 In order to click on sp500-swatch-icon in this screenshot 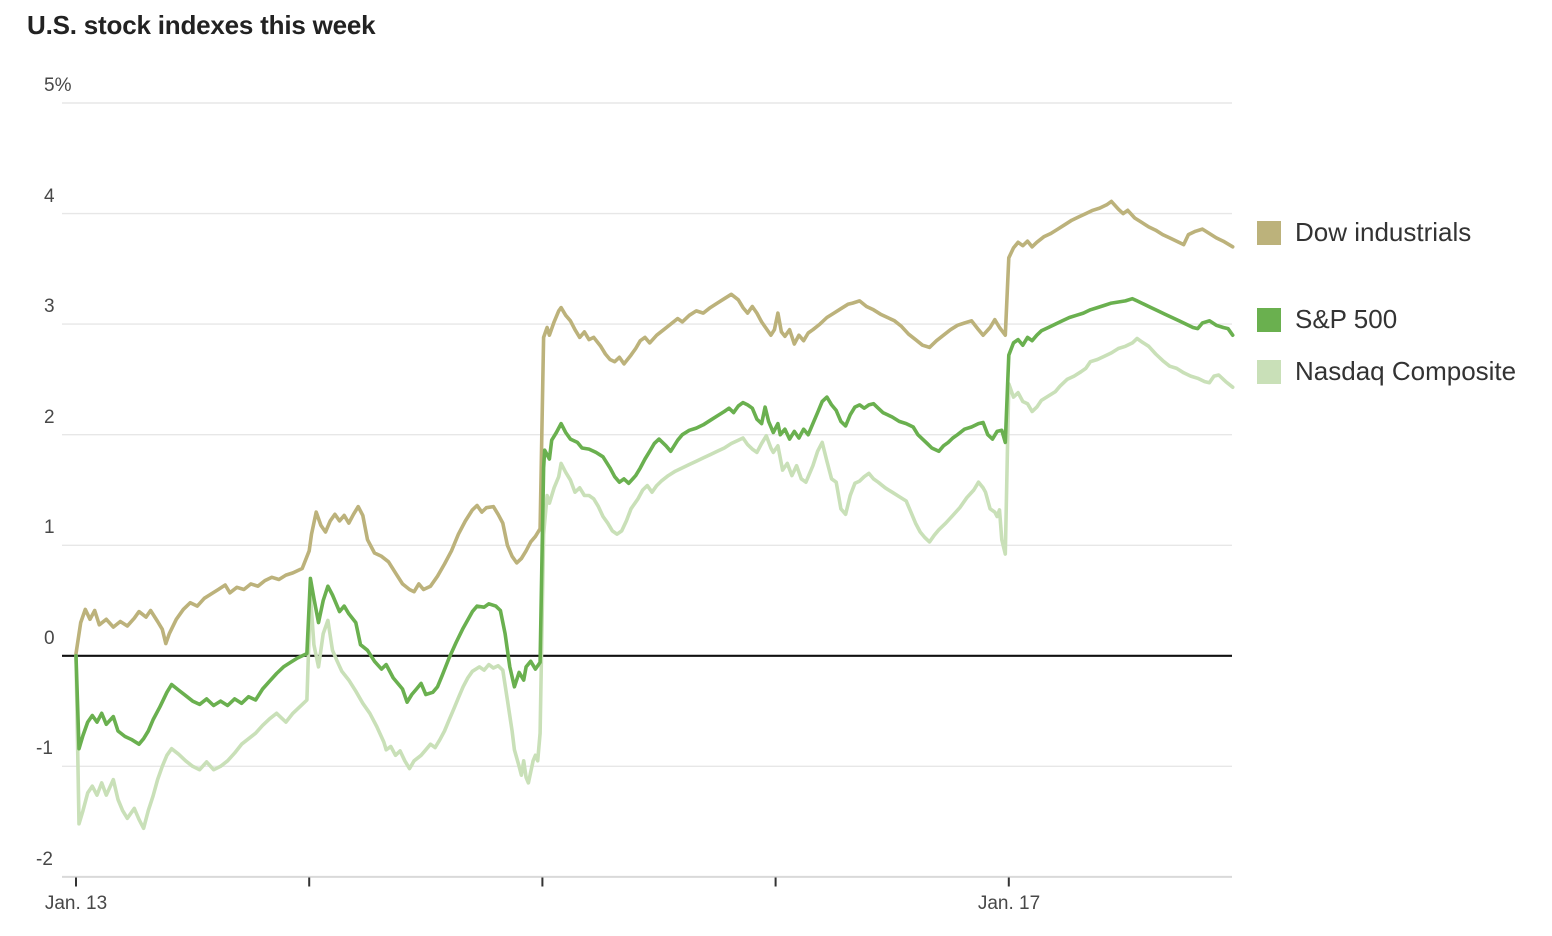, I will do `click(1269, 319)`.